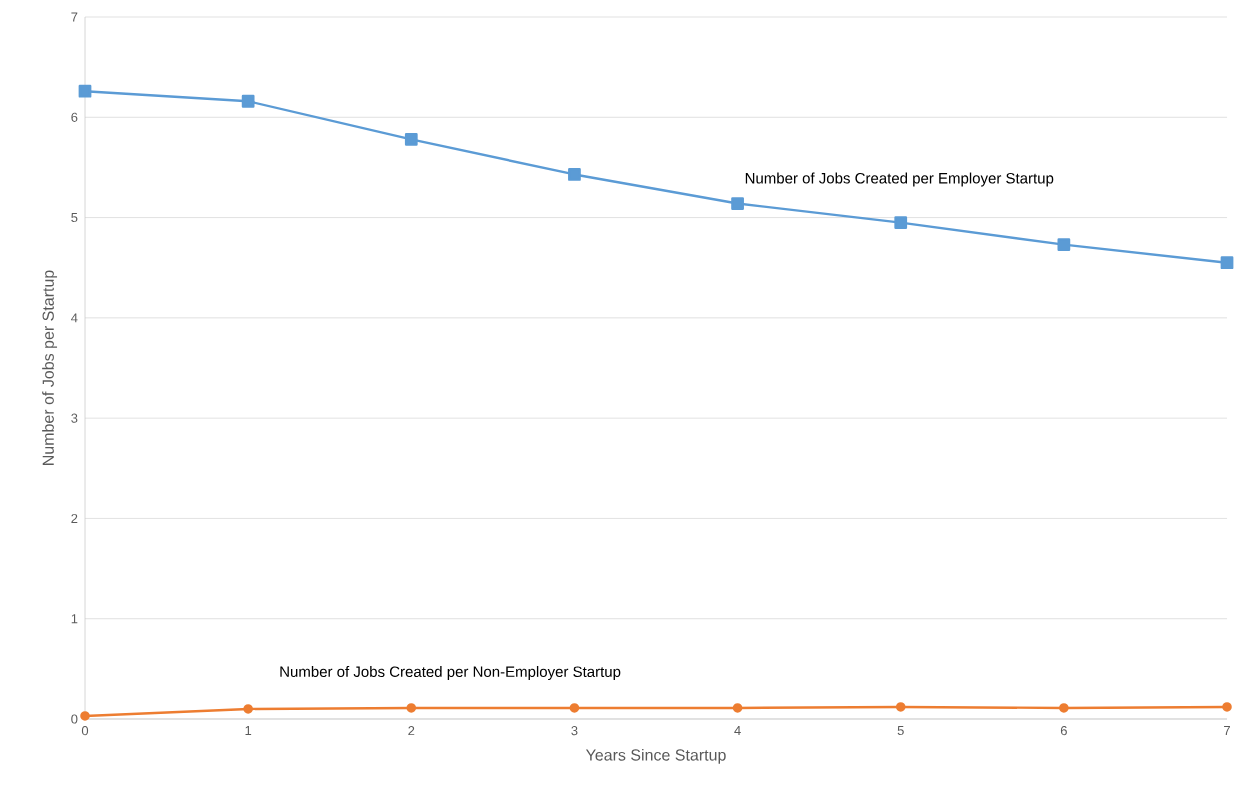 The image size is (1252, 802). Describe the element at coordinates (899, 179) in the screenshot. I see `series-label: Number of Jobs Created per Employer Startup` at that location.